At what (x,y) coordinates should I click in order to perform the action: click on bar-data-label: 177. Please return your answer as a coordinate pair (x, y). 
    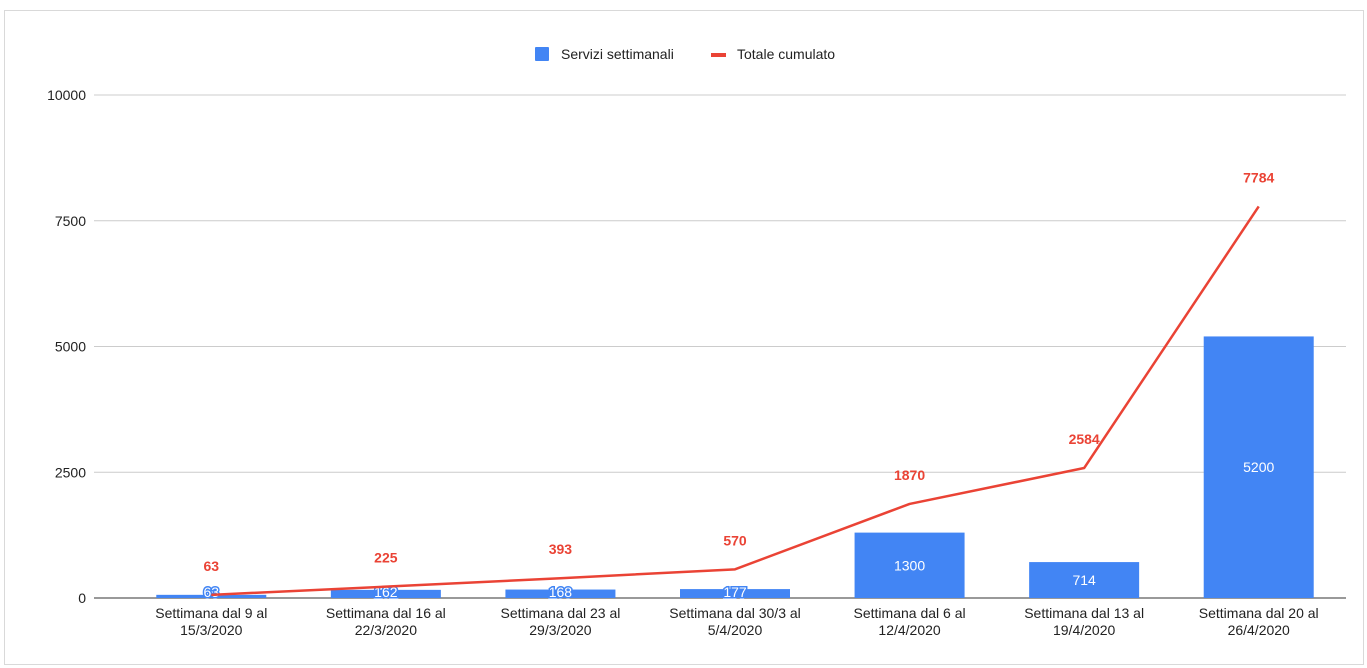
    Looking at the image, I should click on (735, 592).